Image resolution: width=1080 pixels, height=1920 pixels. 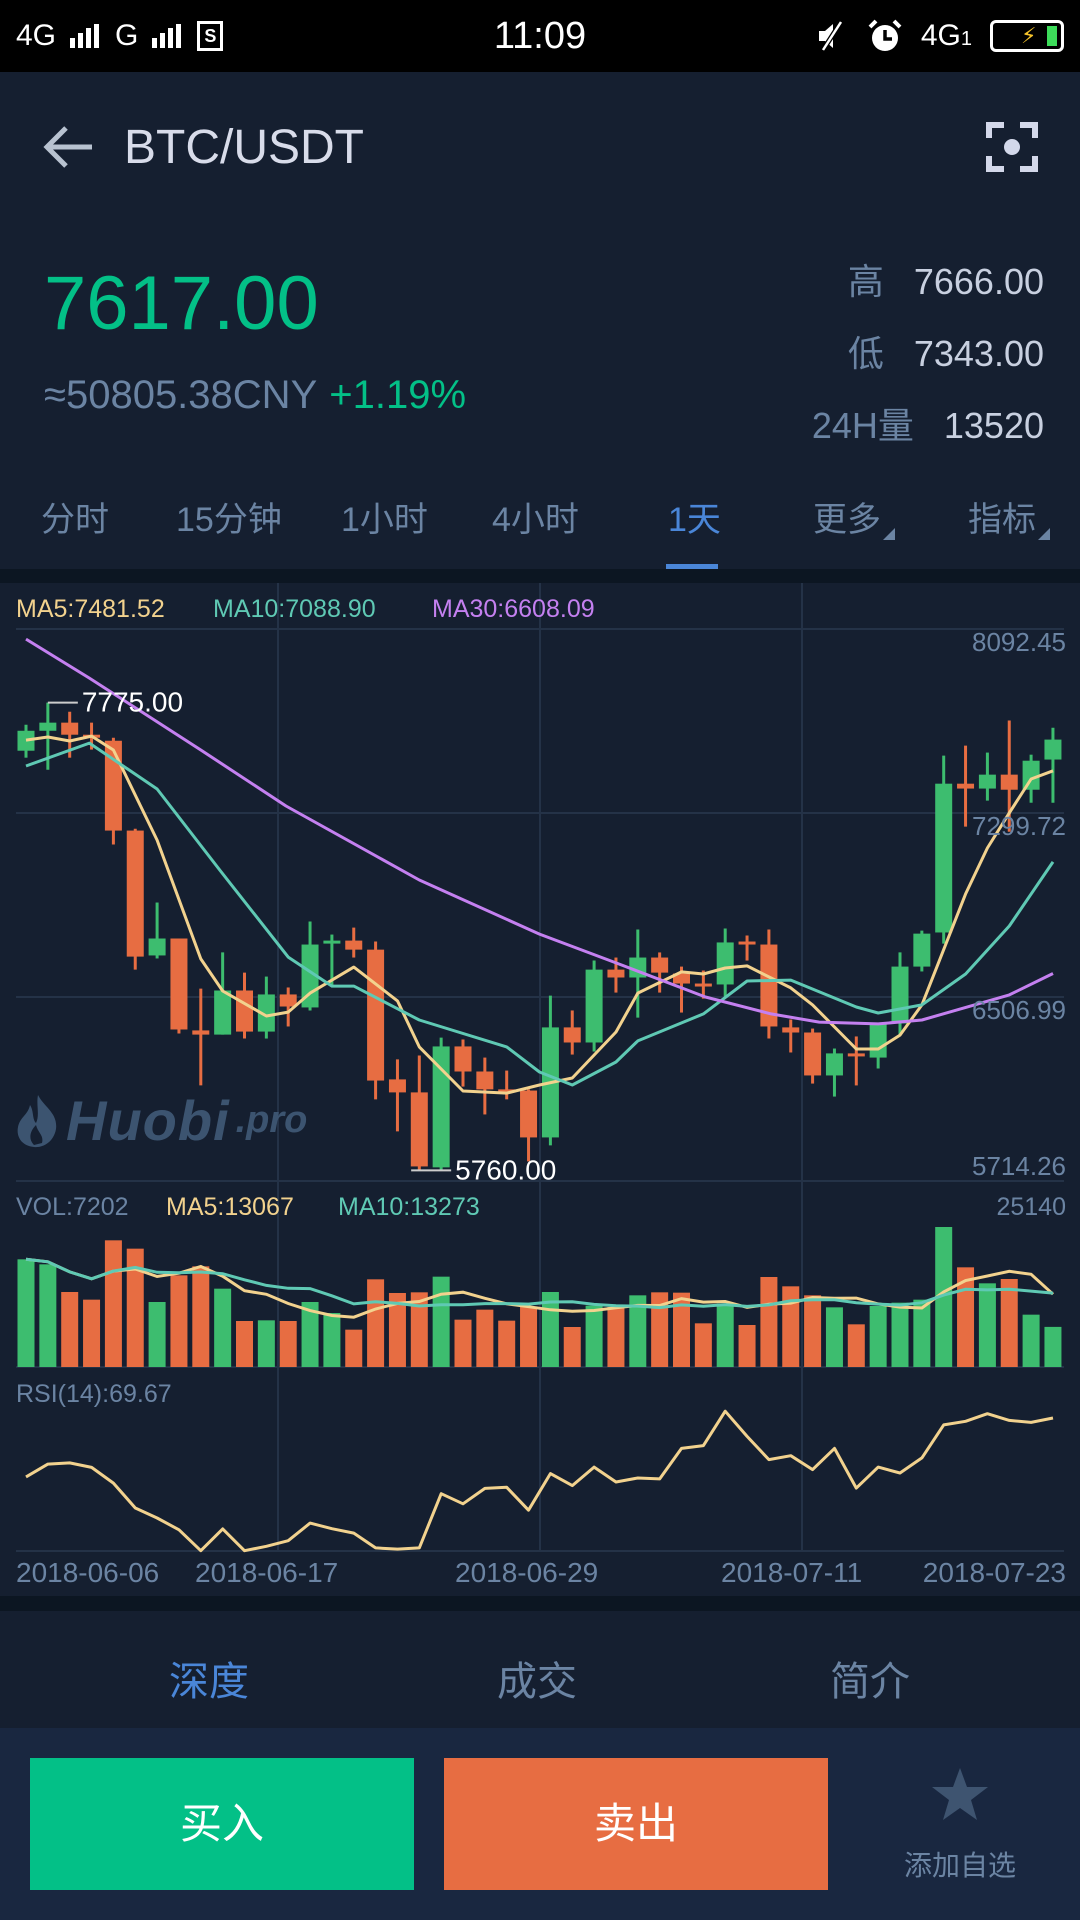 What do you see at coordinates (993, 425) in the screenshot?
I see `volume-value: 13520` at bounding box center [993, 425].